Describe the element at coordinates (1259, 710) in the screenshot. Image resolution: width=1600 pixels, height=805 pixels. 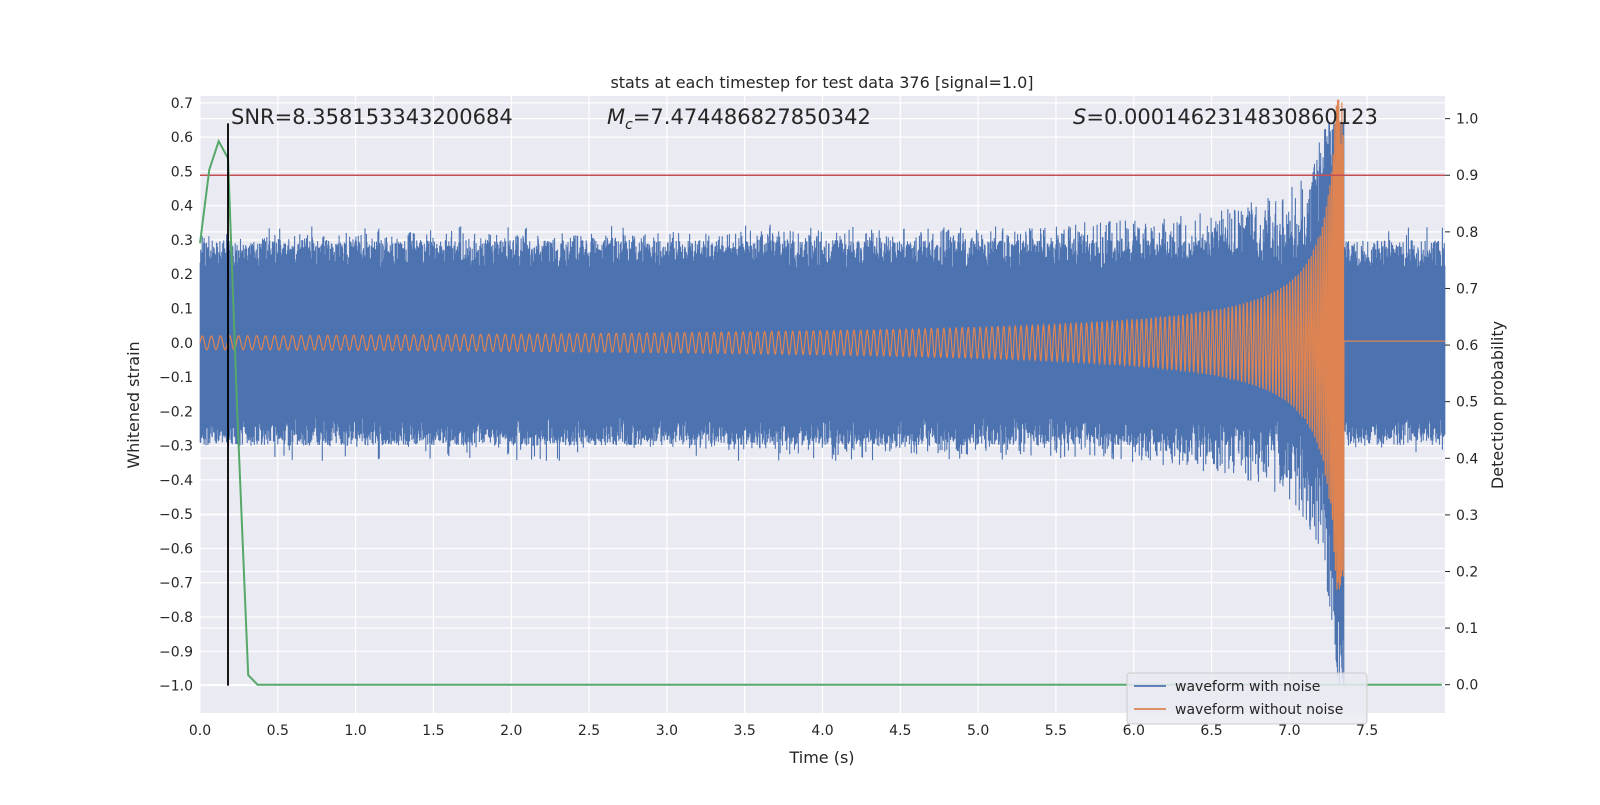
I see `legend-label-clean: waveform without noise` at that location.